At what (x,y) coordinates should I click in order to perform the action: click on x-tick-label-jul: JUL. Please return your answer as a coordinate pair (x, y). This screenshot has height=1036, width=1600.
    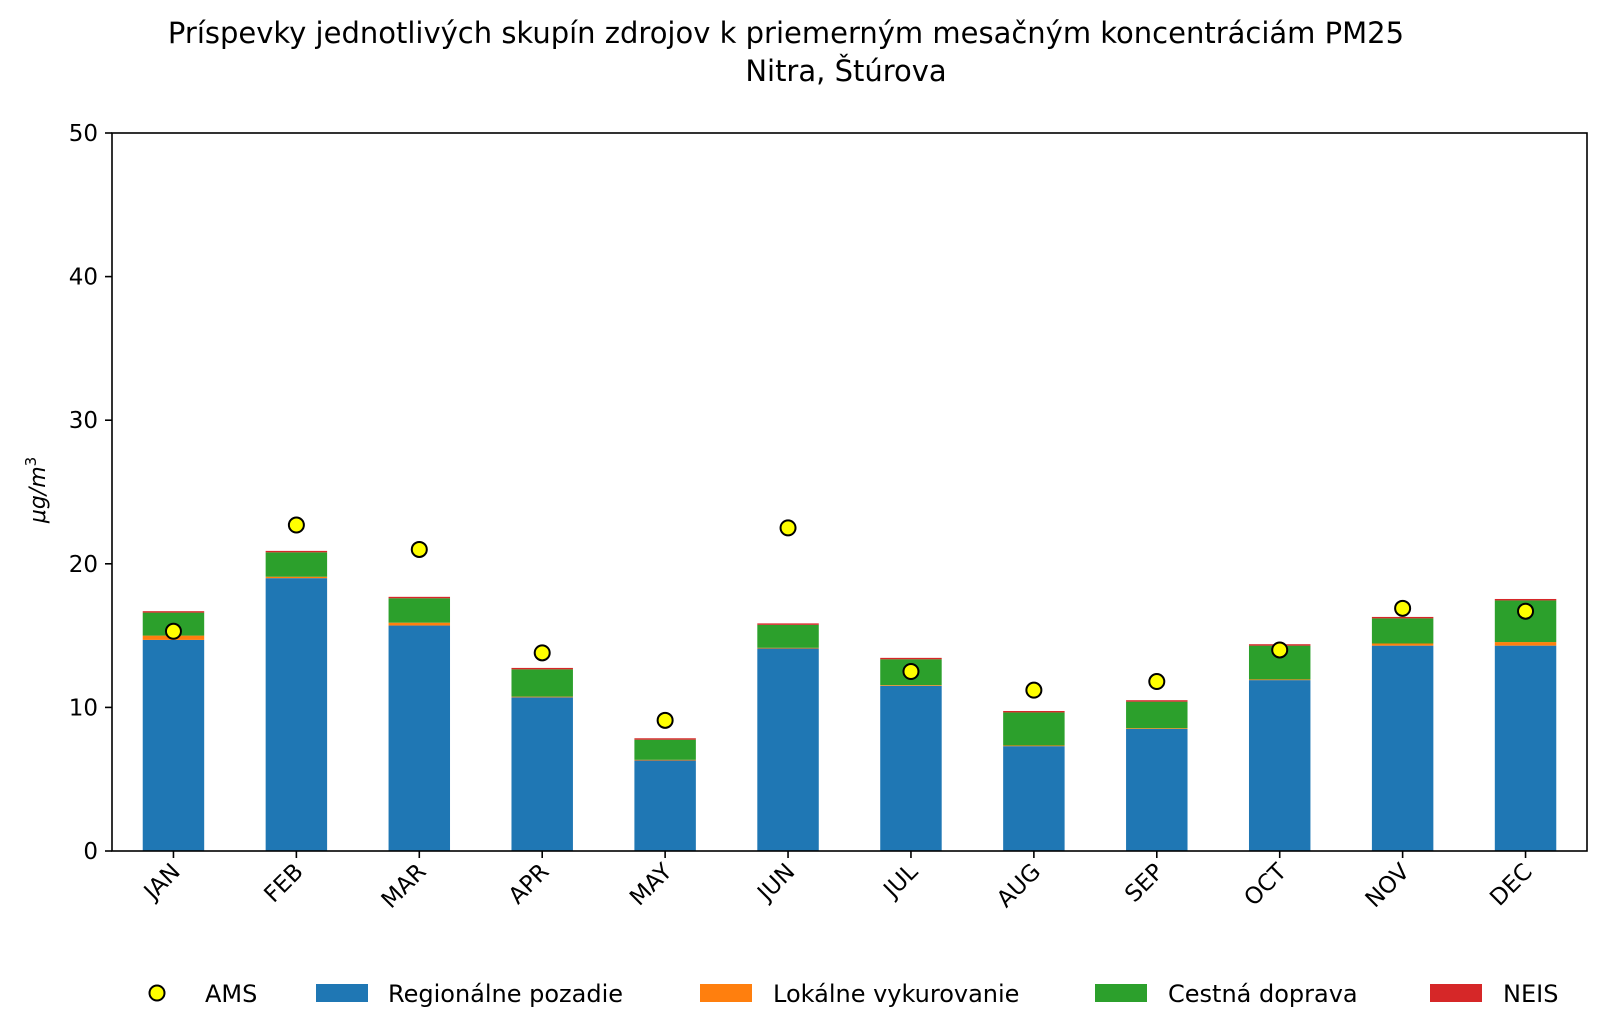
    Looking at the image, I should click on (901, 882).